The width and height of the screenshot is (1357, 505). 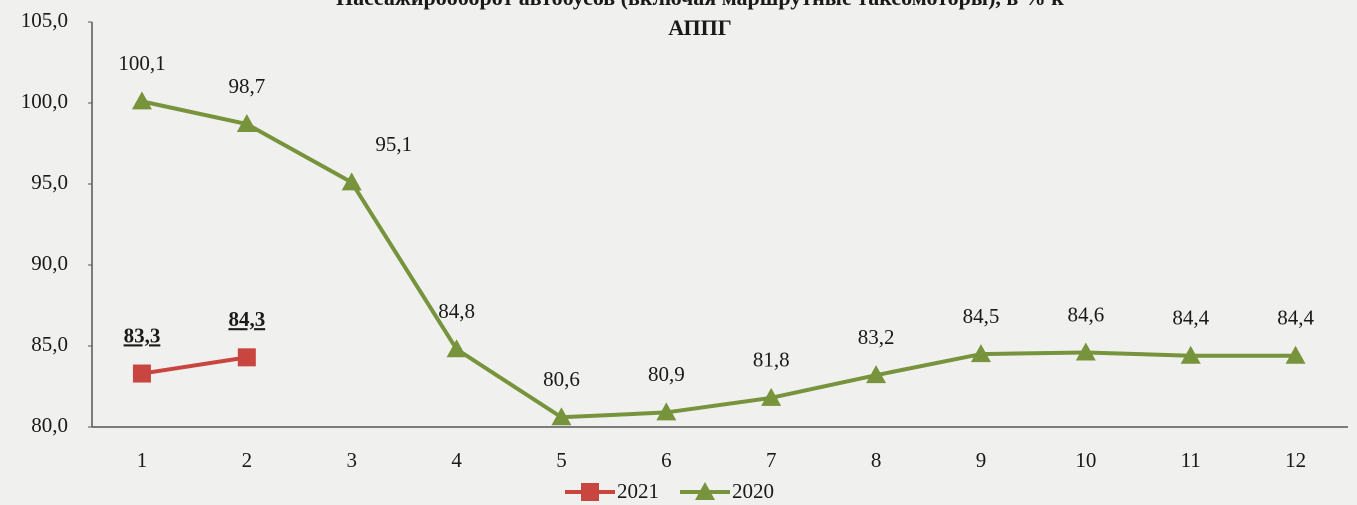 I want to click on x-tick-label: 1, so click(x=142, y=460).